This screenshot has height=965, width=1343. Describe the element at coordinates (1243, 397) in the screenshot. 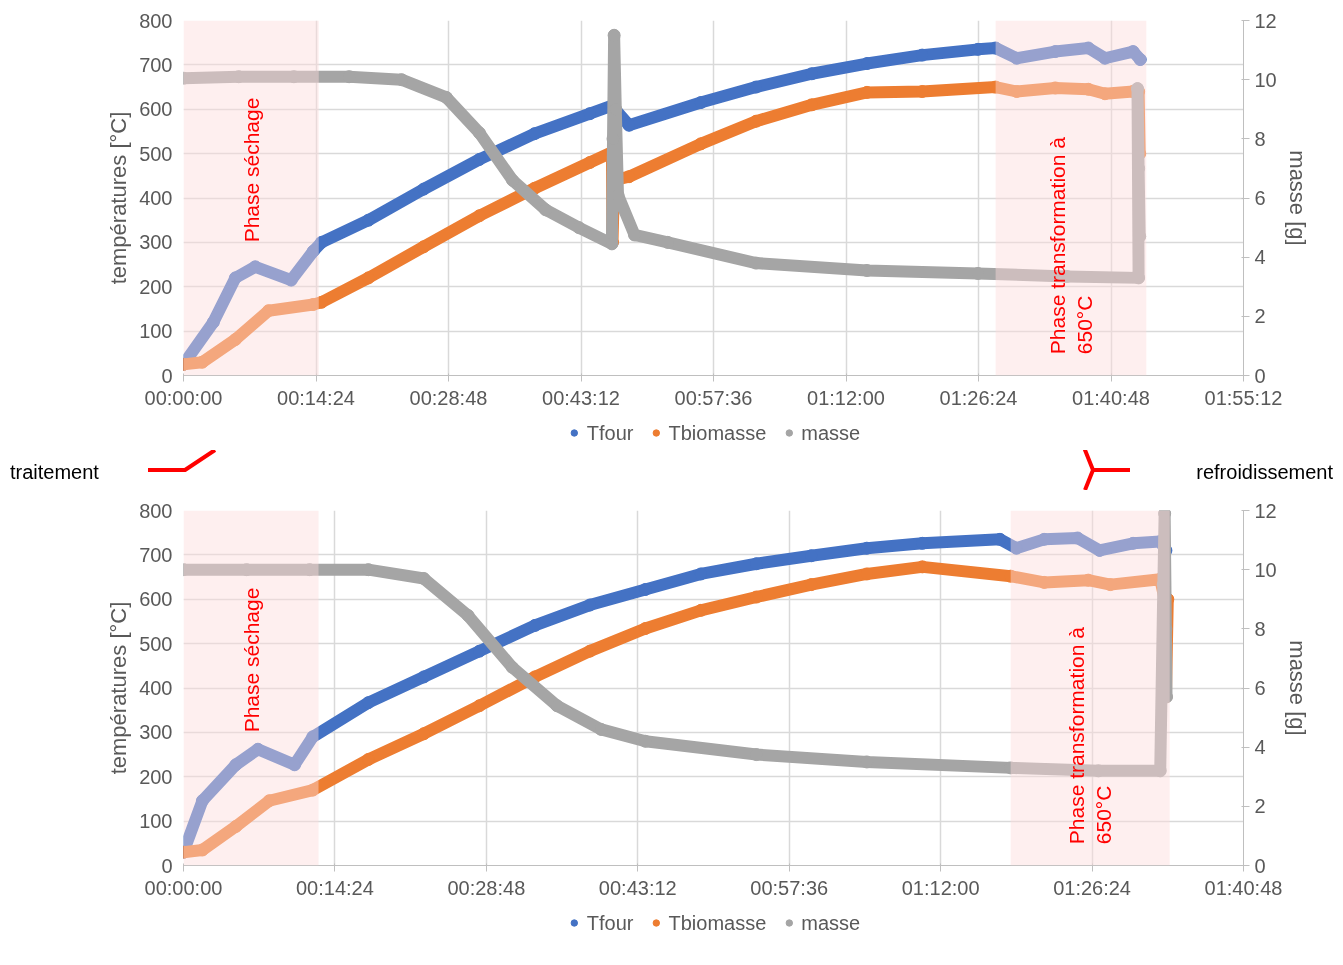

I see `x-tick-label: 01:55:12` at that location.